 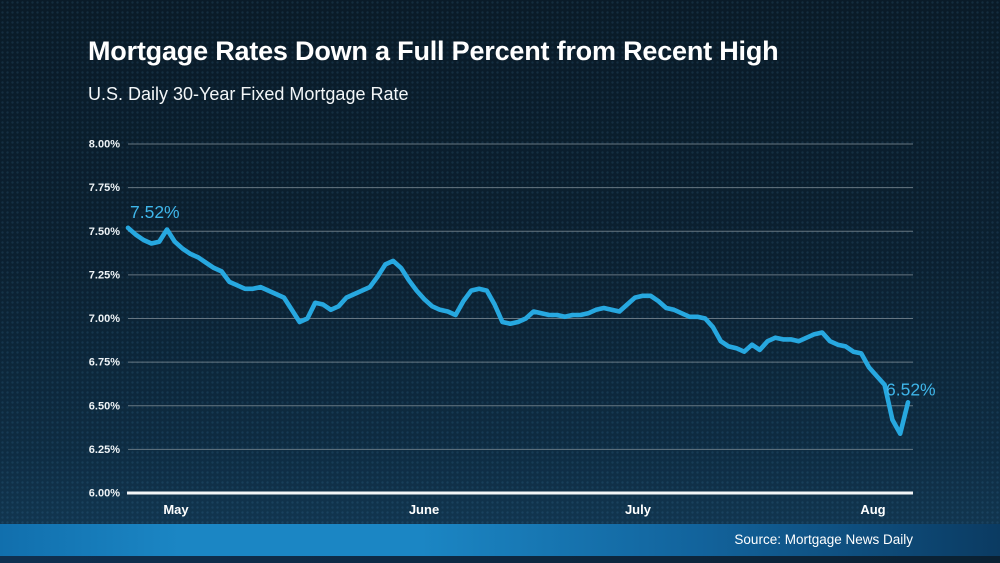 I want to click on source-label: Source: Mortgage News Daily, so click(x=823, y=539).